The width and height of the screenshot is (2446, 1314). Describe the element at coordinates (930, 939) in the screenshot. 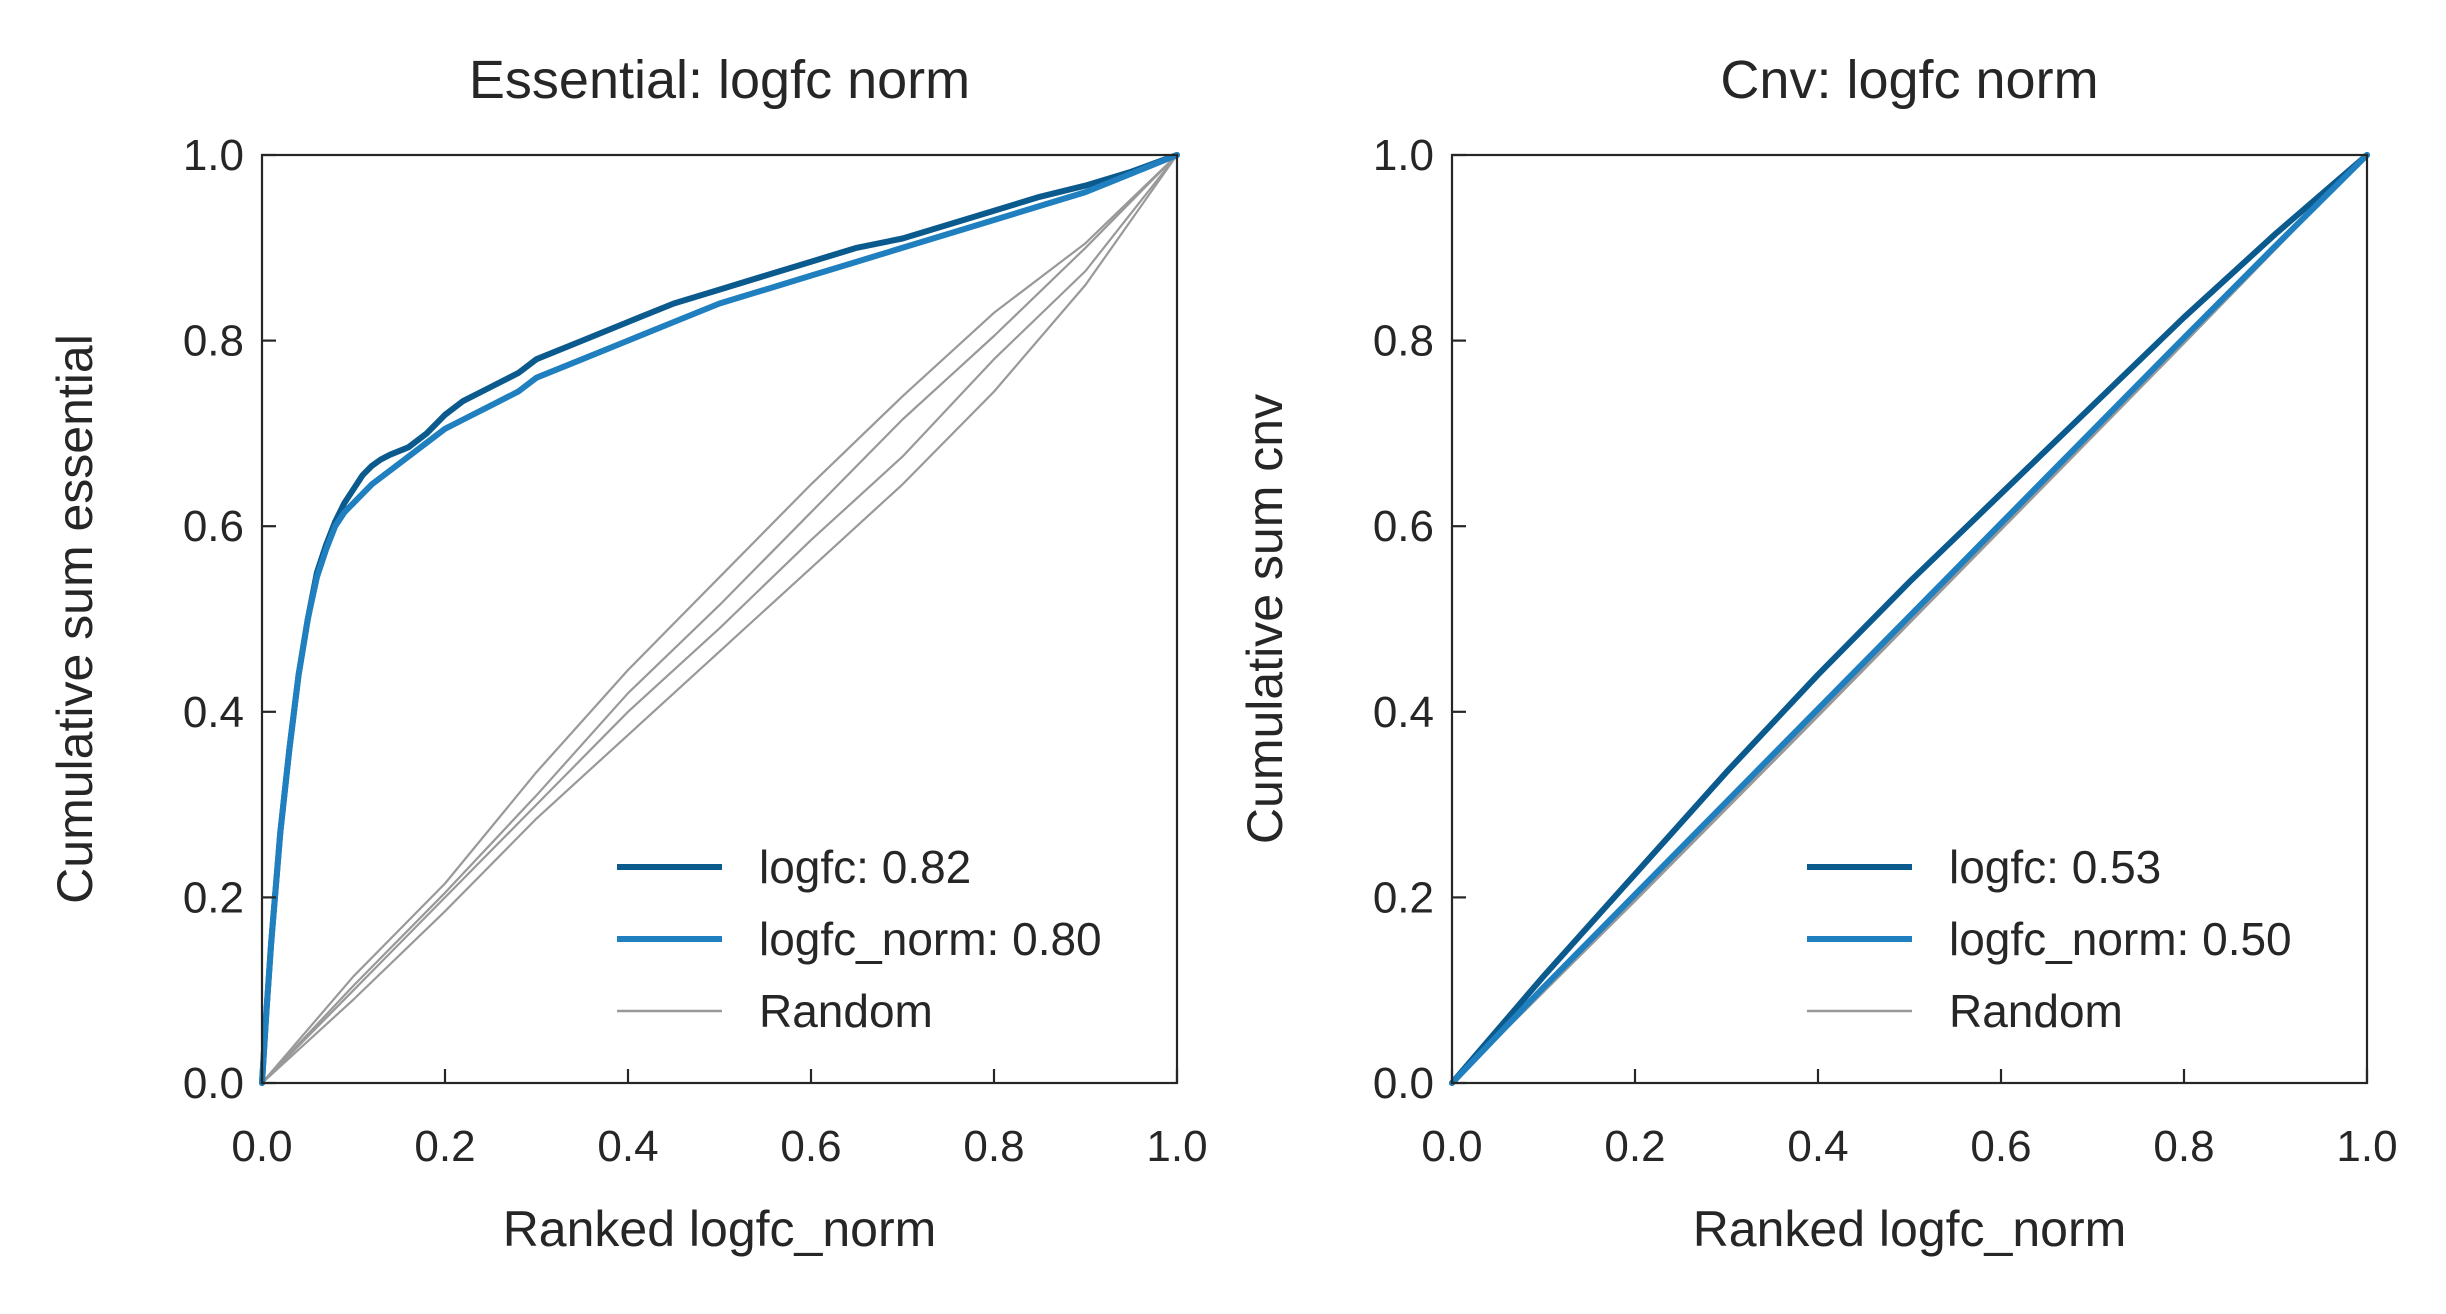

I see `legend-label: logfc_norm: 0.80` at that location.